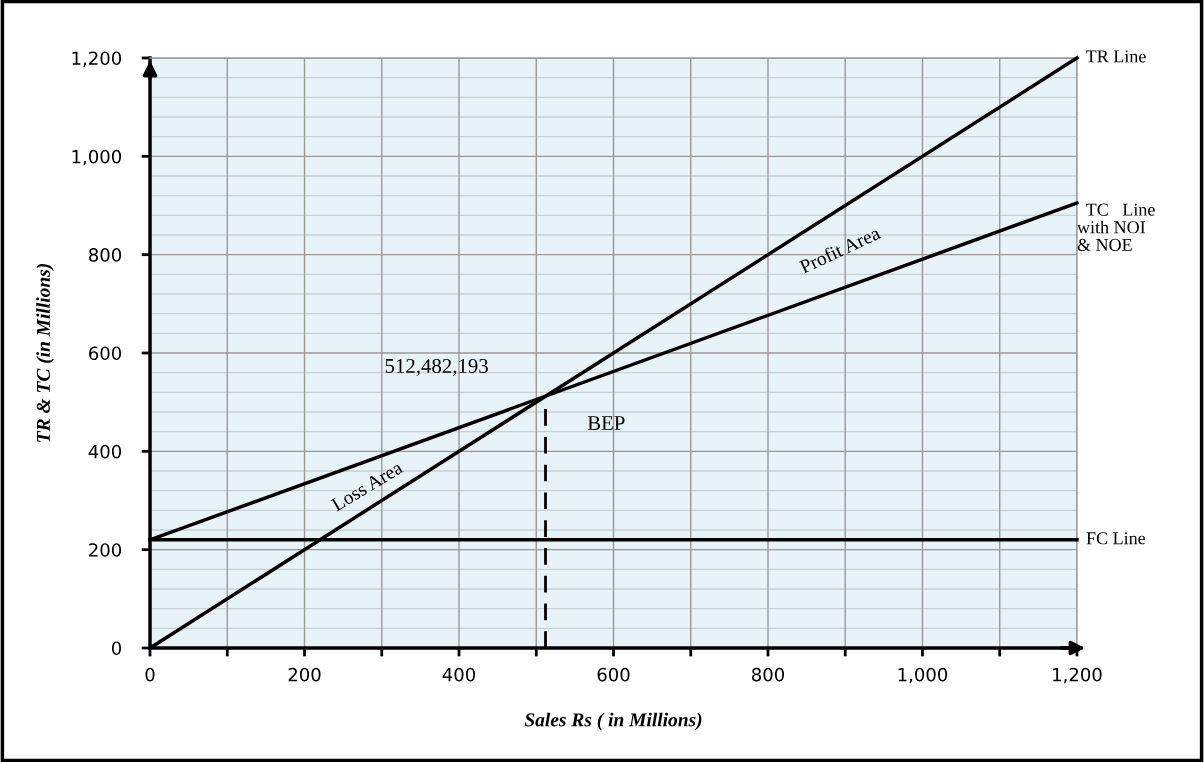  Describe the element at coordinates (459, 674) in the screenshot. I see `x-tick-label: 400` at that location.